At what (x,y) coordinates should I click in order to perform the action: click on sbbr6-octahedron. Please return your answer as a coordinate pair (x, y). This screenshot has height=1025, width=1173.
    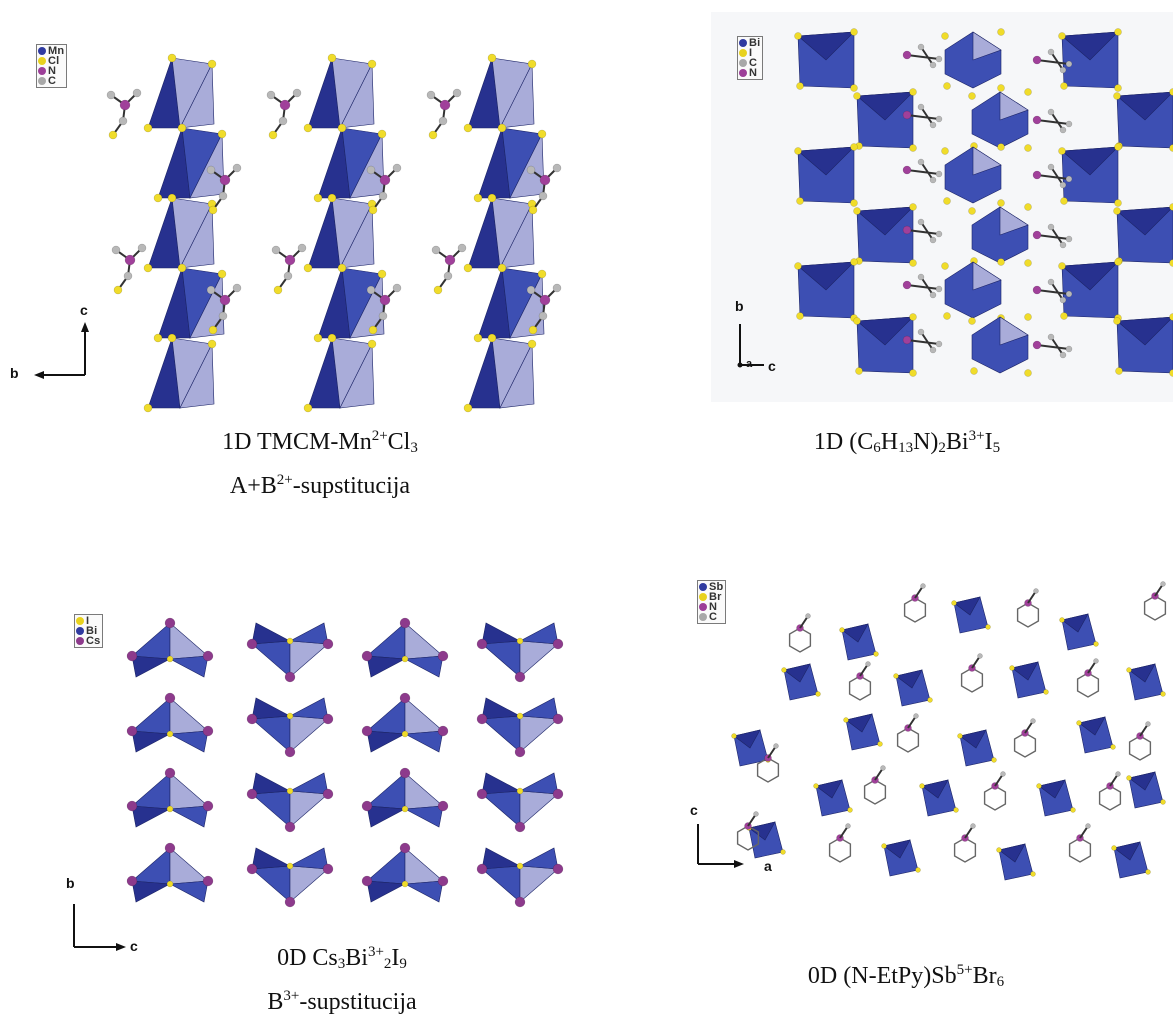
    Looking at the image, I should click on (833, 798).